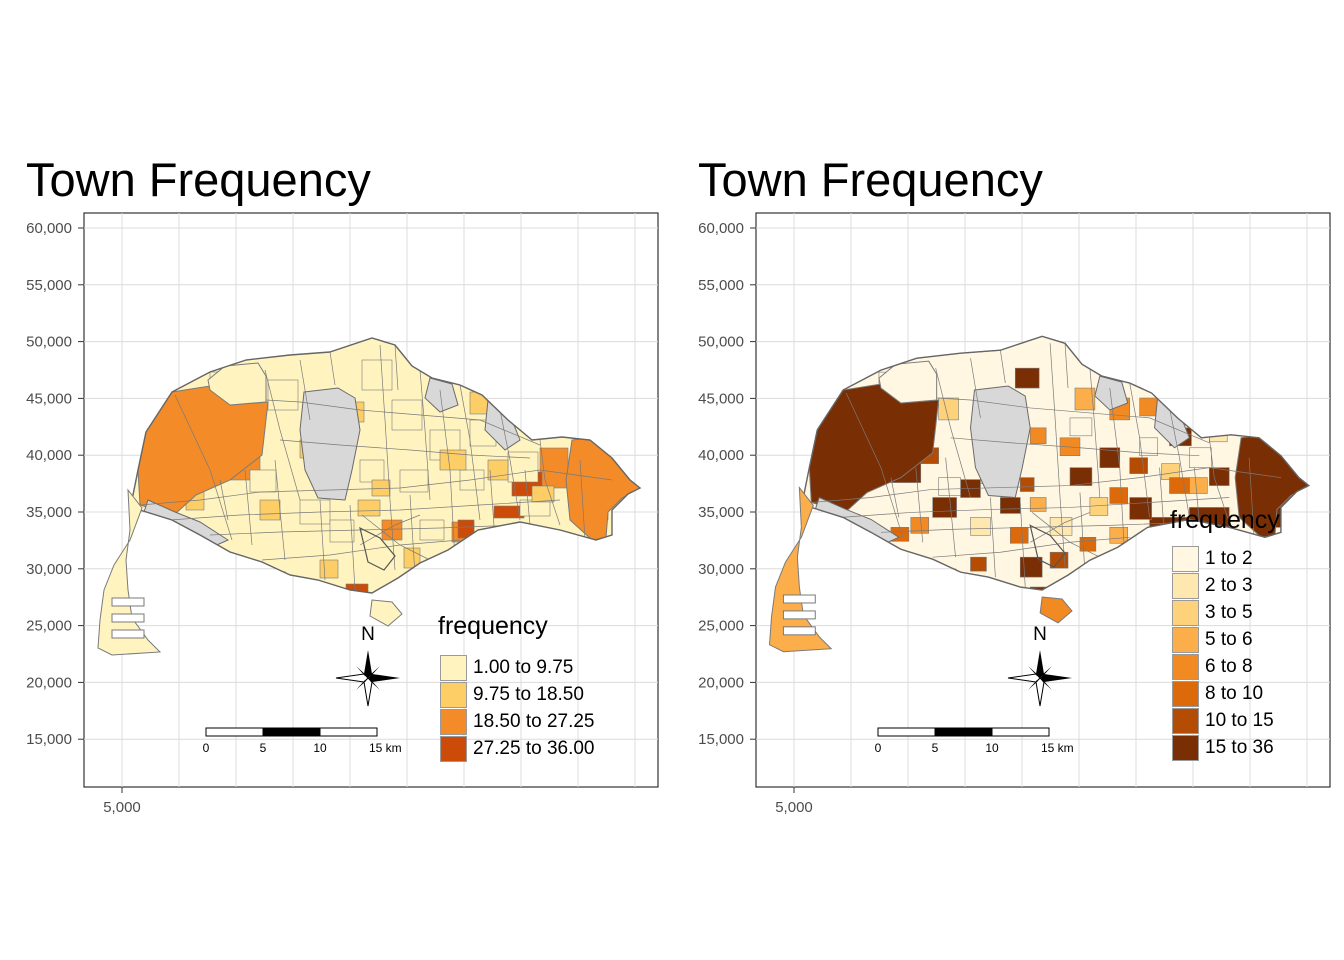 The width and height of the screenshot is (1344, 960). Describe the element at coordinates (721, 228) in the screenshot. I see `y-tick-label: 60,000` at that location.